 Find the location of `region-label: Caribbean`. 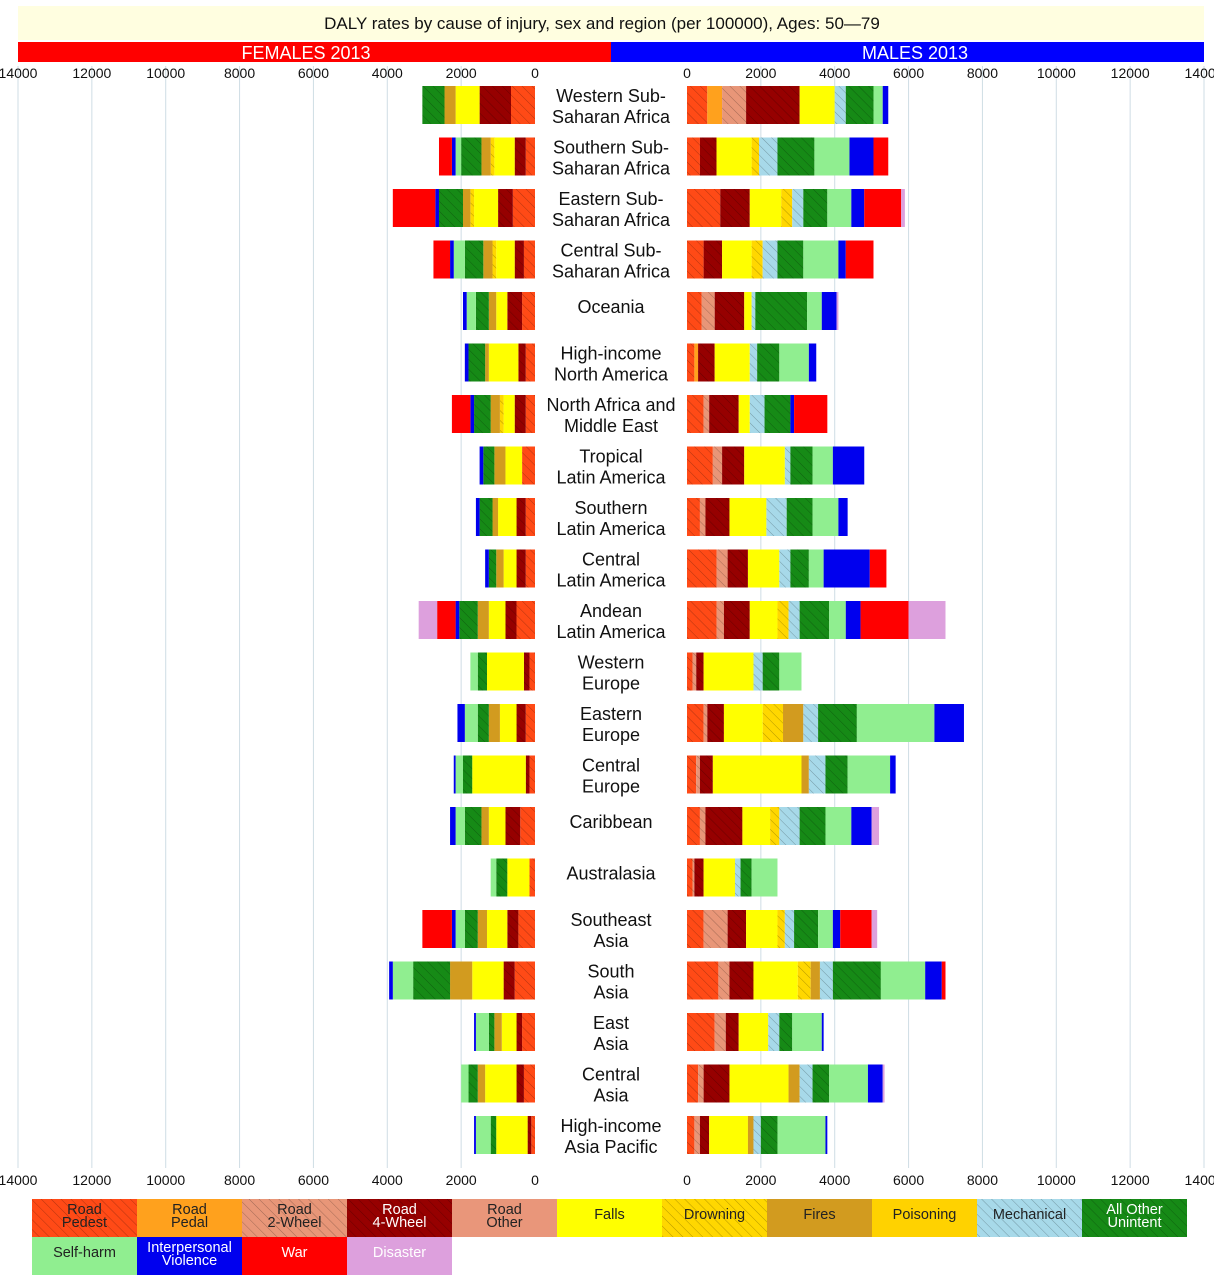

region-label: Caribbean is located at coordinates (610, 822).